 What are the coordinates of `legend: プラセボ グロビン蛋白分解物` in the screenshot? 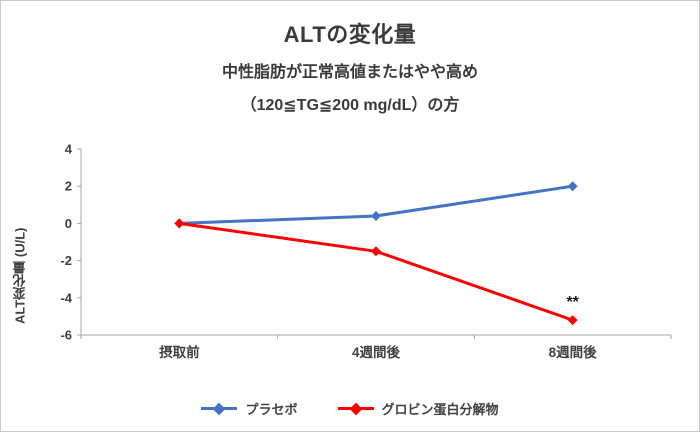 It's located at (350, 408).